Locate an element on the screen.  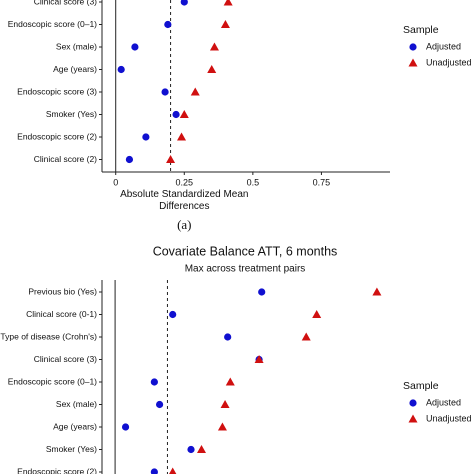
x-tick-label: 0.25 is located at coordinates (185, 182).